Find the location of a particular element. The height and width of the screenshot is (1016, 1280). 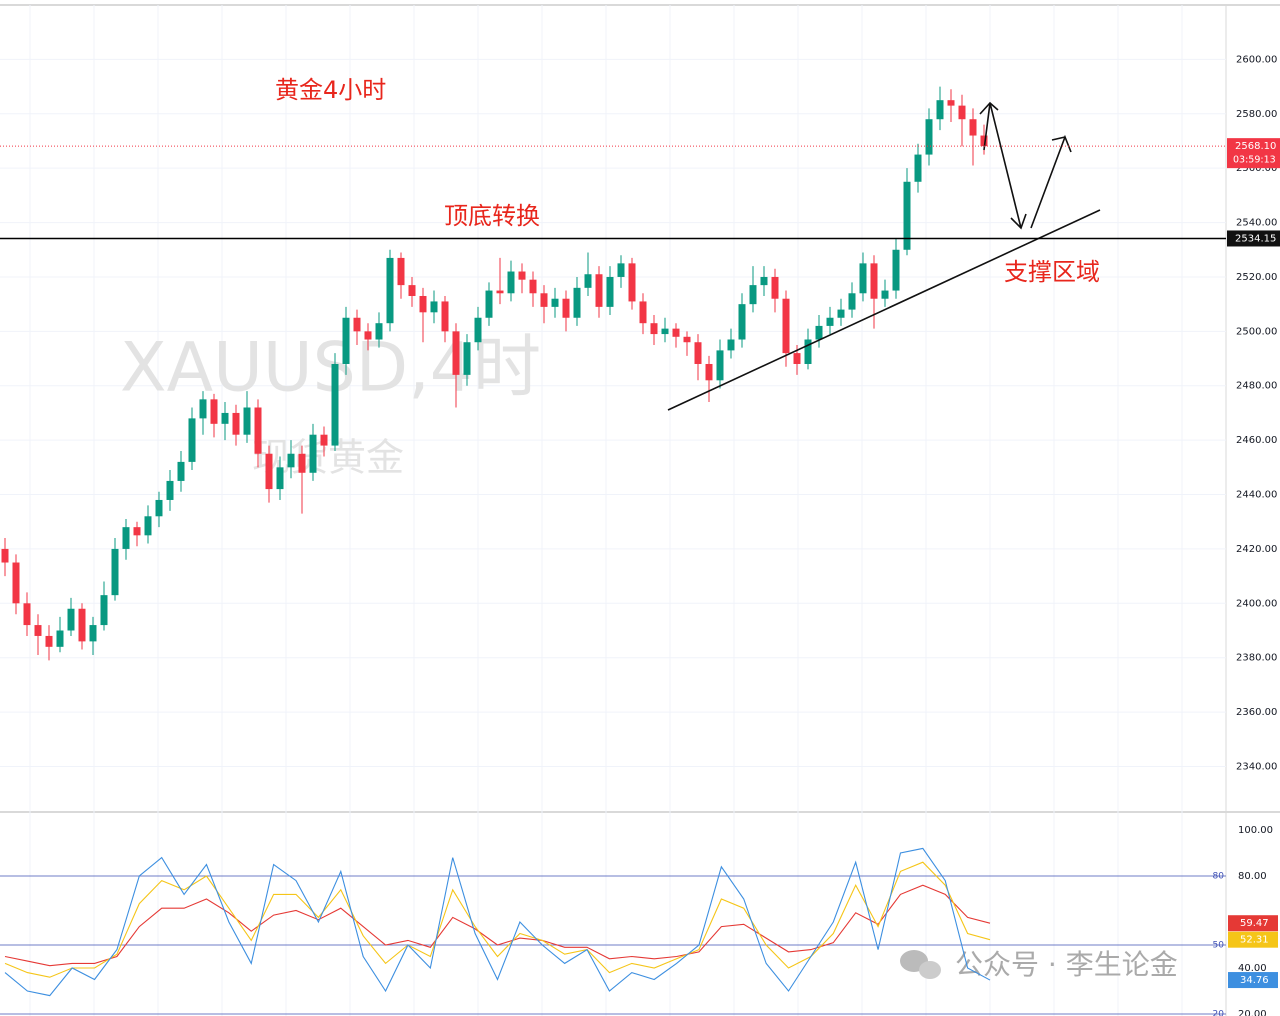

price-badge-label: 2568.10 is located at coordinates (1255, 146).